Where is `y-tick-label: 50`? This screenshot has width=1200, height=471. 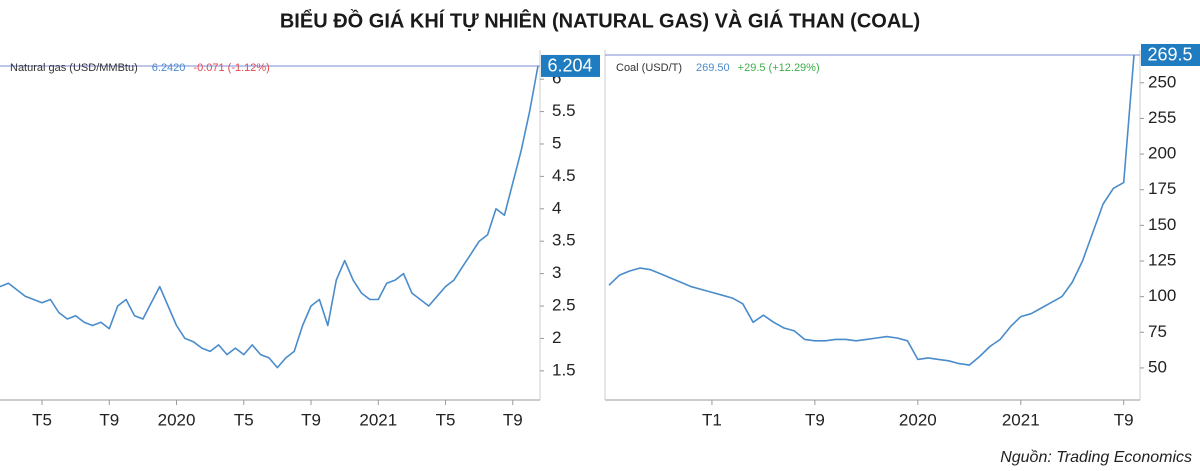 y-tick-label: 50 is located at coordinates (1157, 366).